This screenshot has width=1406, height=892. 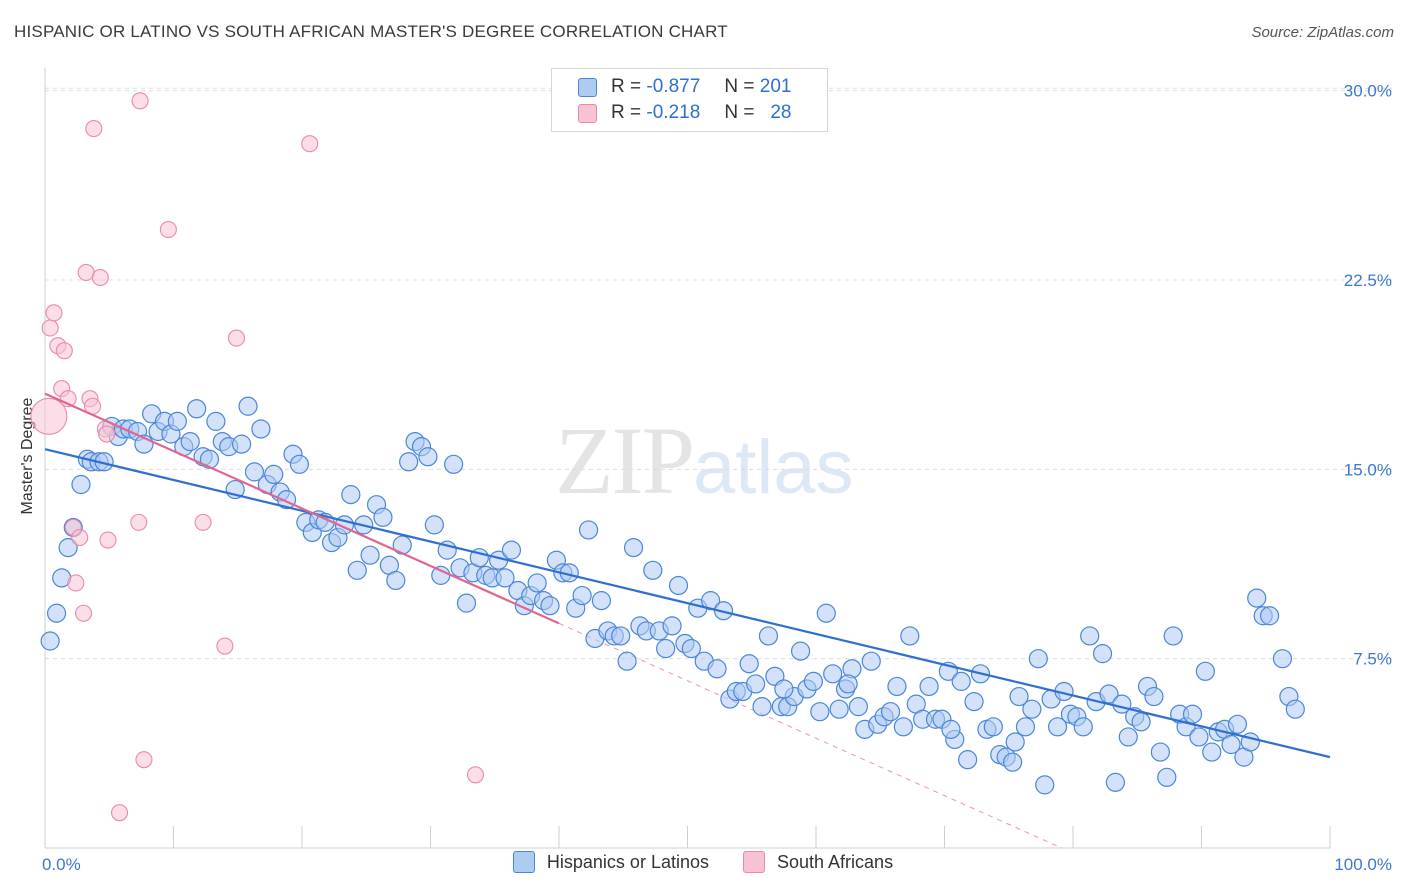 What do you see at coordinates (1368, 469) in the screenshot?
I see `y-tick-label: 15.0%` at bounding box center [1368, 469].